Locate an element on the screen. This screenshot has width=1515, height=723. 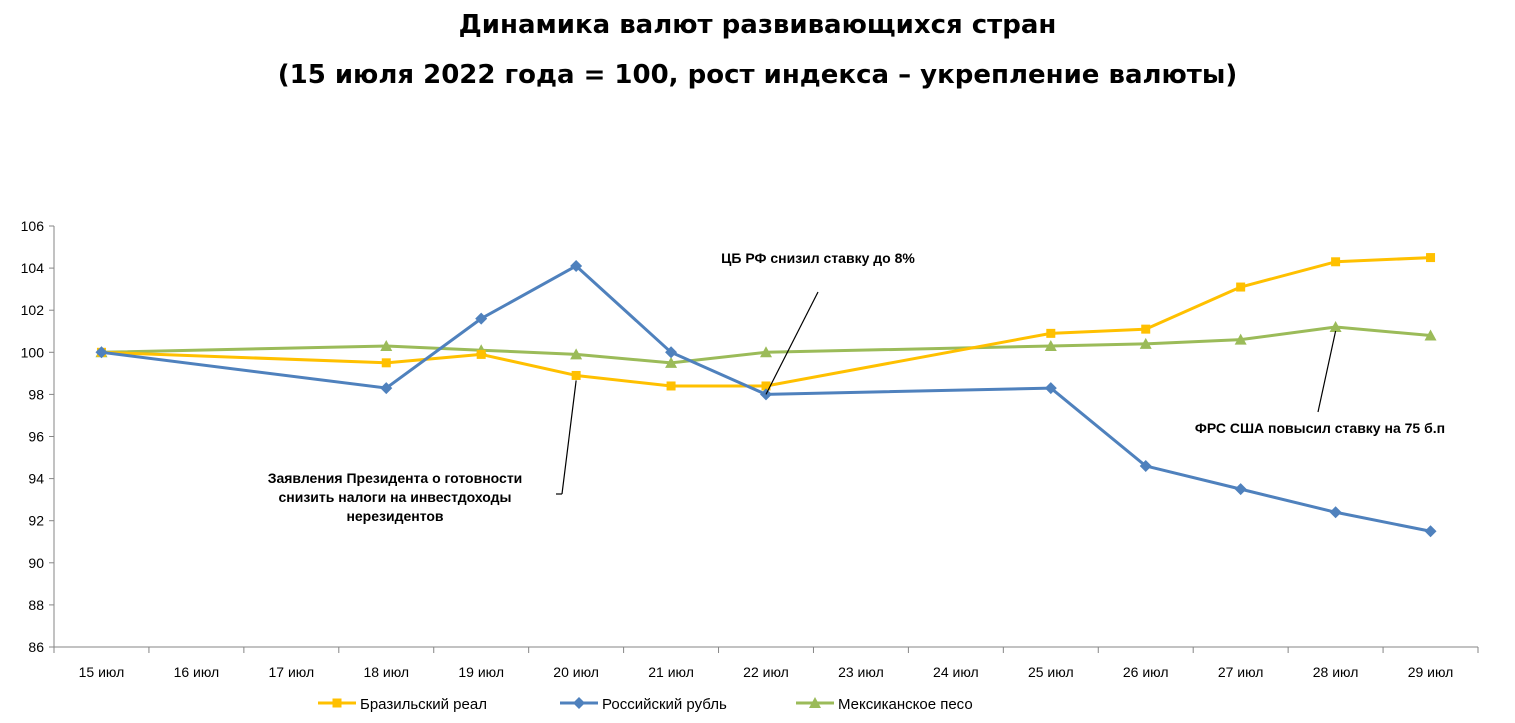
series-line is located at coordinates (766, 345).